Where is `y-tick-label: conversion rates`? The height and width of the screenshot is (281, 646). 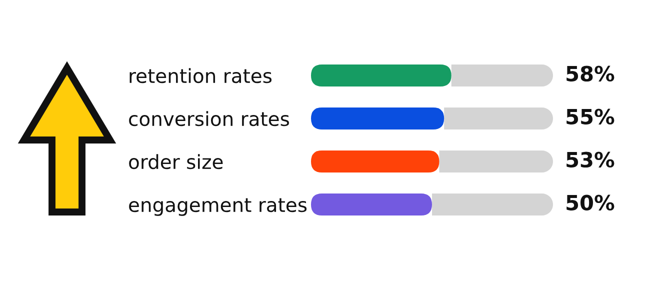 y-tick-label: conversion rates is located at coordinates (209, 118).